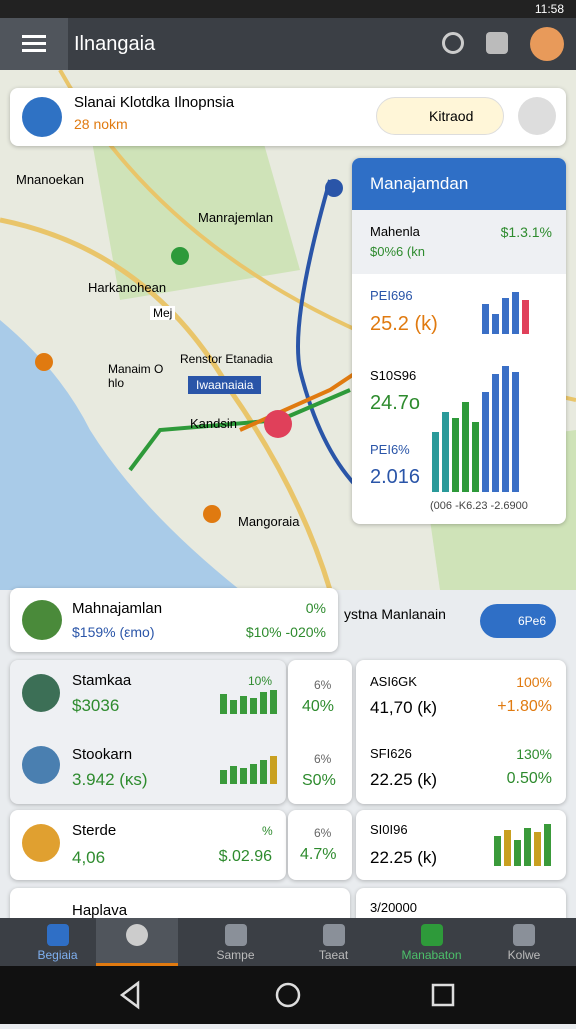 The height and width of the screenshot is (1029, 576). I want to click on item-value: 3.942 (κs), so click(110, 779).